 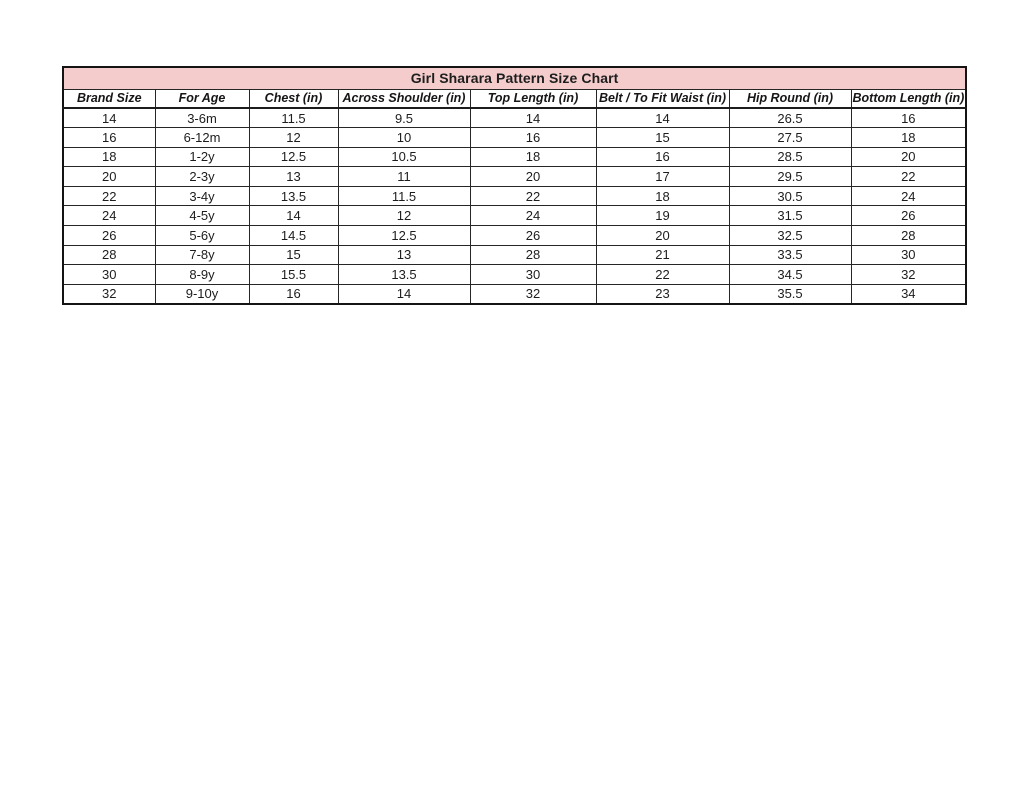 I want to click on table-cell: 2-3y, so click(x=202, y=176).